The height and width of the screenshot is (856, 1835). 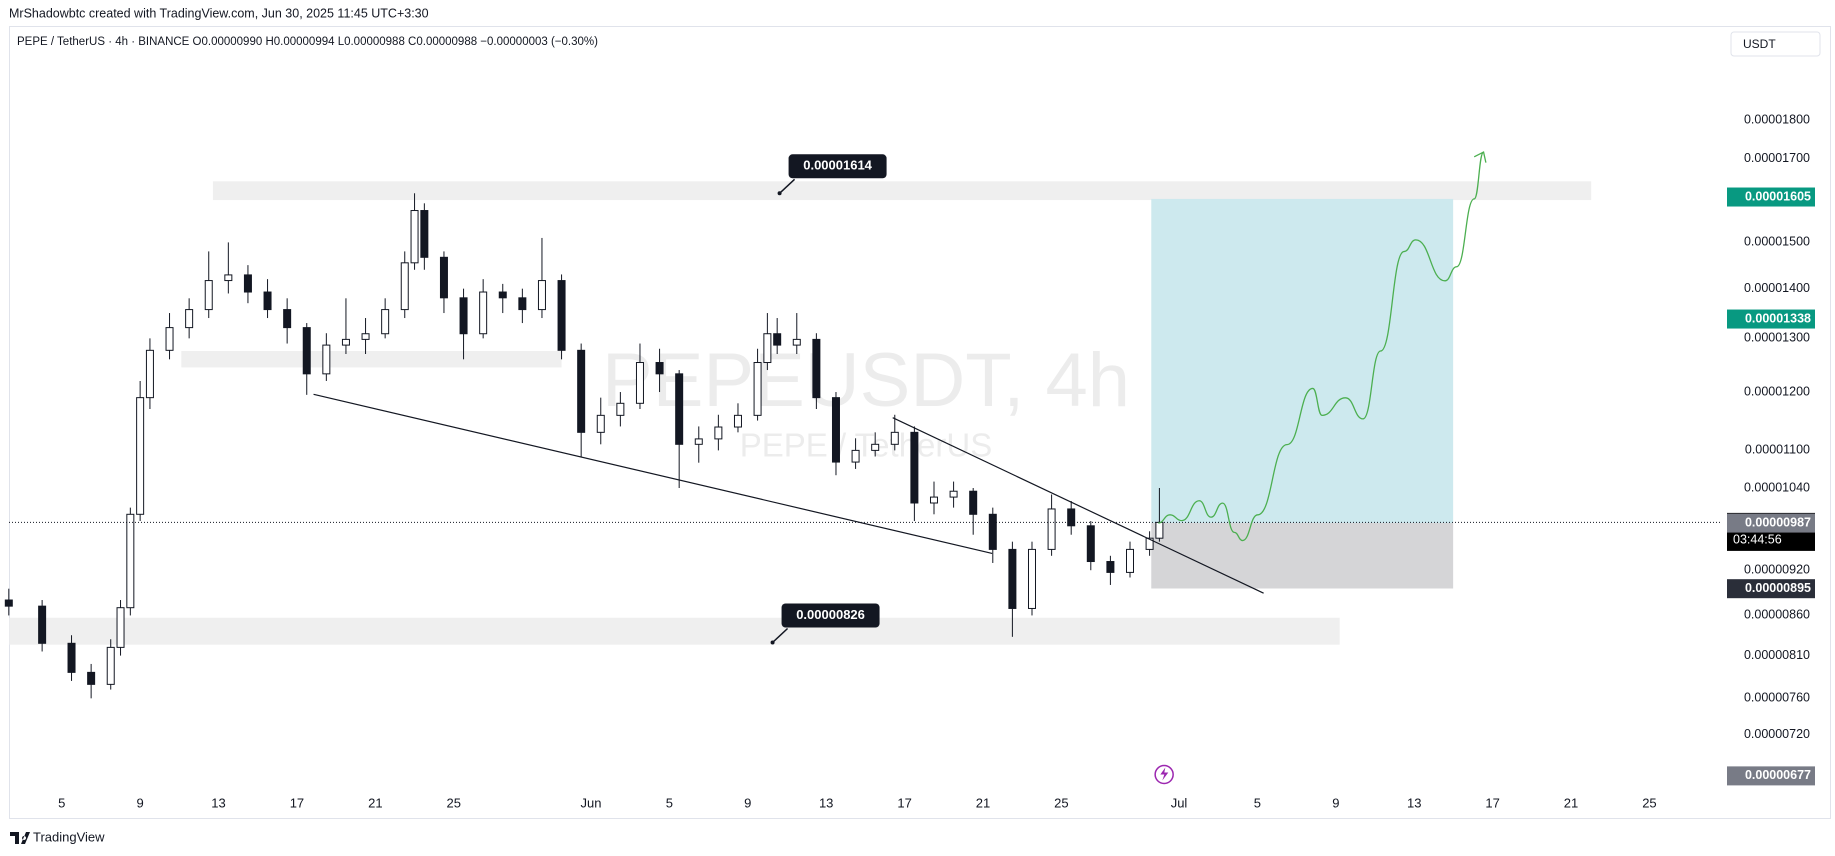 I want to click on watermark-title: PEPEUSDT, 4h, so click(x=866, y=380).